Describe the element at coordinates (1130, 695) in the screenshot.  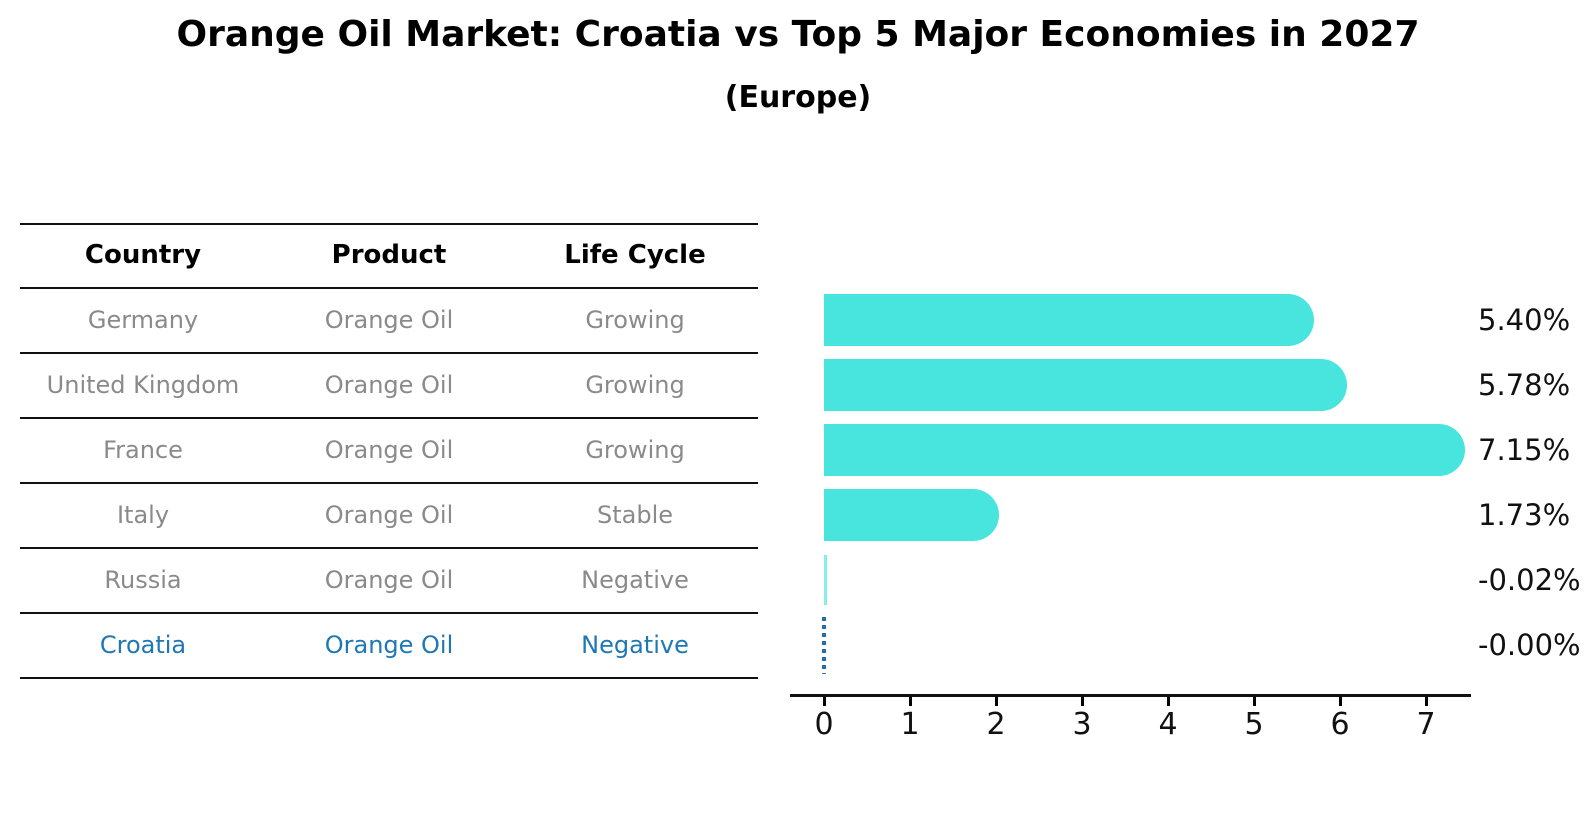
I see `x-axis-line` at that location.